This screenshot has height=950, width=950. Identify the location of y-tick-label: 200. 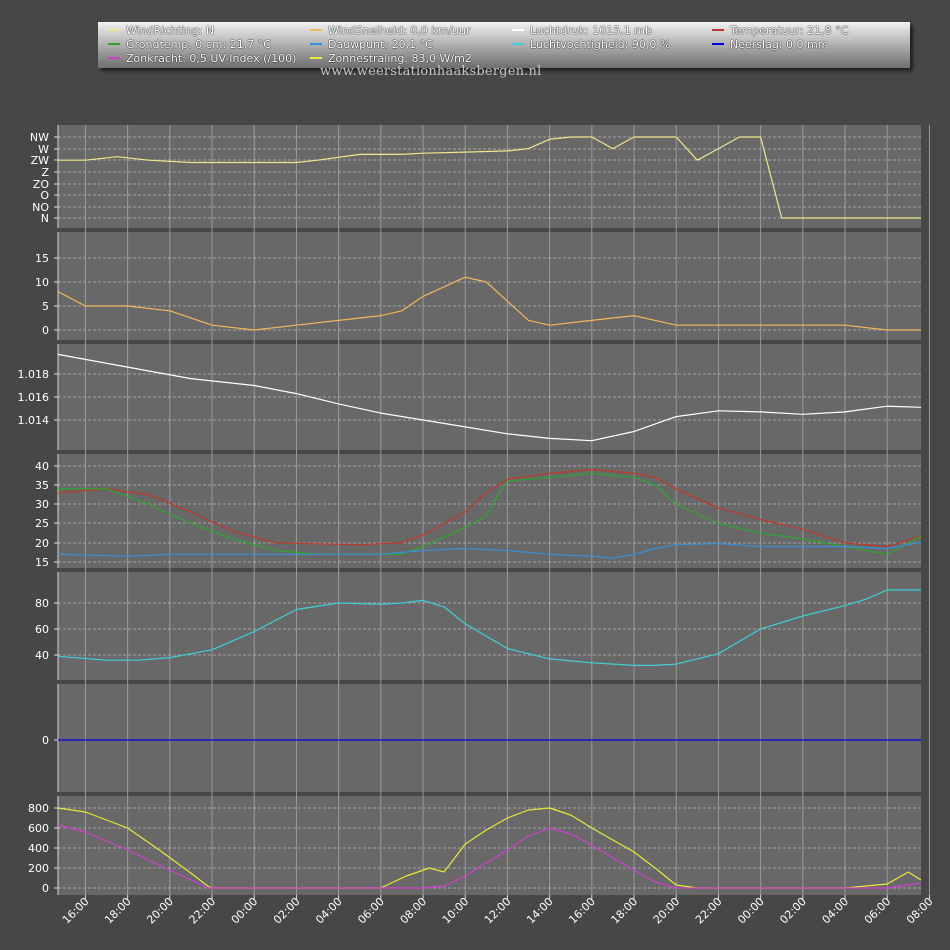
(38, 868).